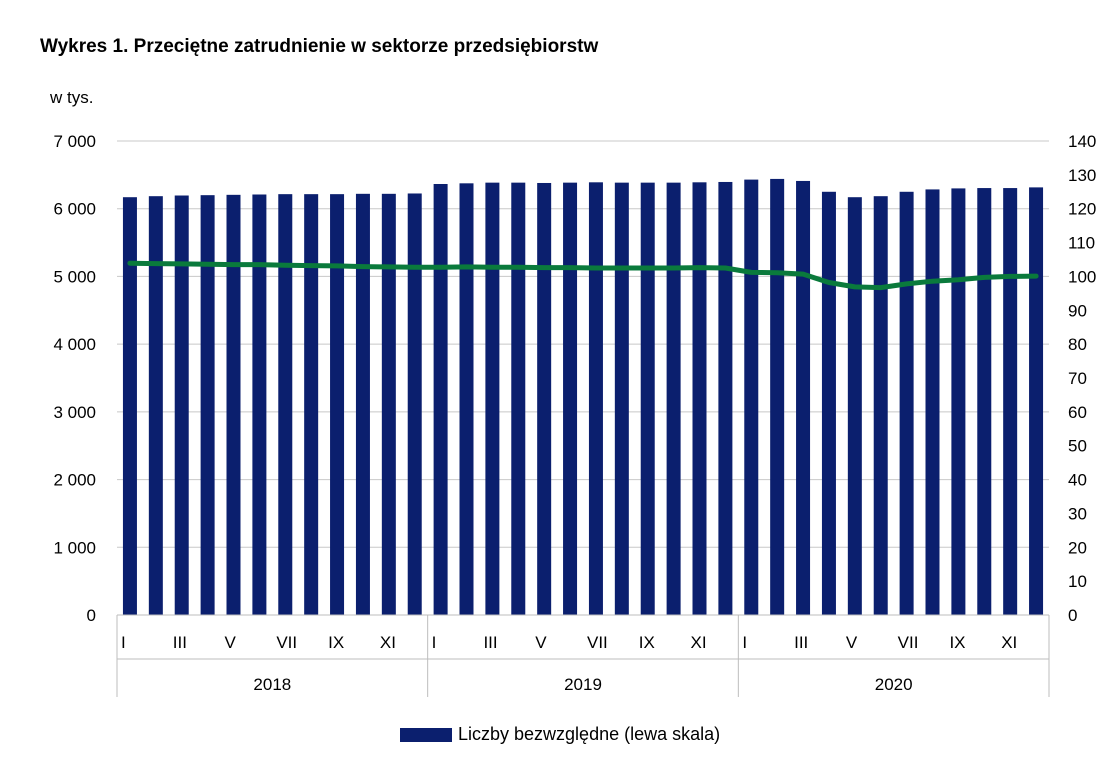 The width and height of the screenshot is (1113, 765). I want to click on y2-tick-label: 80, so click(1077, 344).